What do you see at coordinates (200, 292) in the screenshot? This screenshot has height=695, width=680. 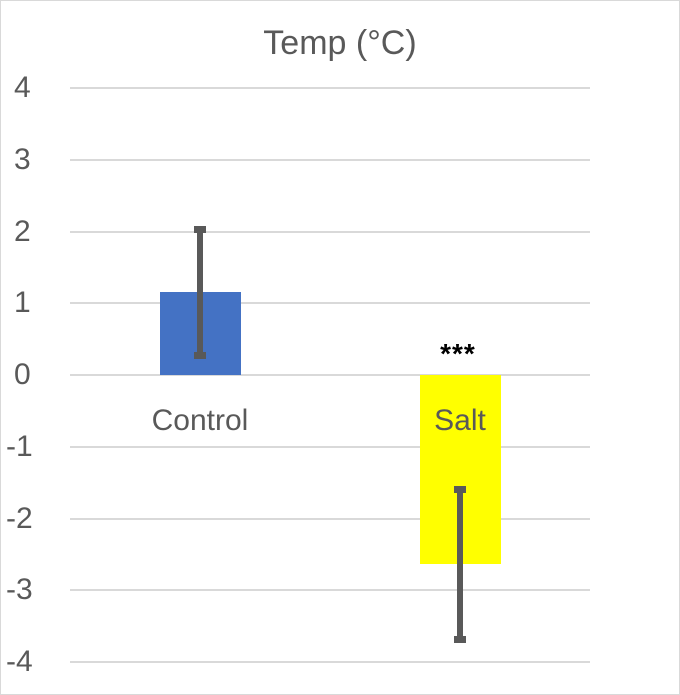 I see `error-bar-control` at bounding box center [200, 292].